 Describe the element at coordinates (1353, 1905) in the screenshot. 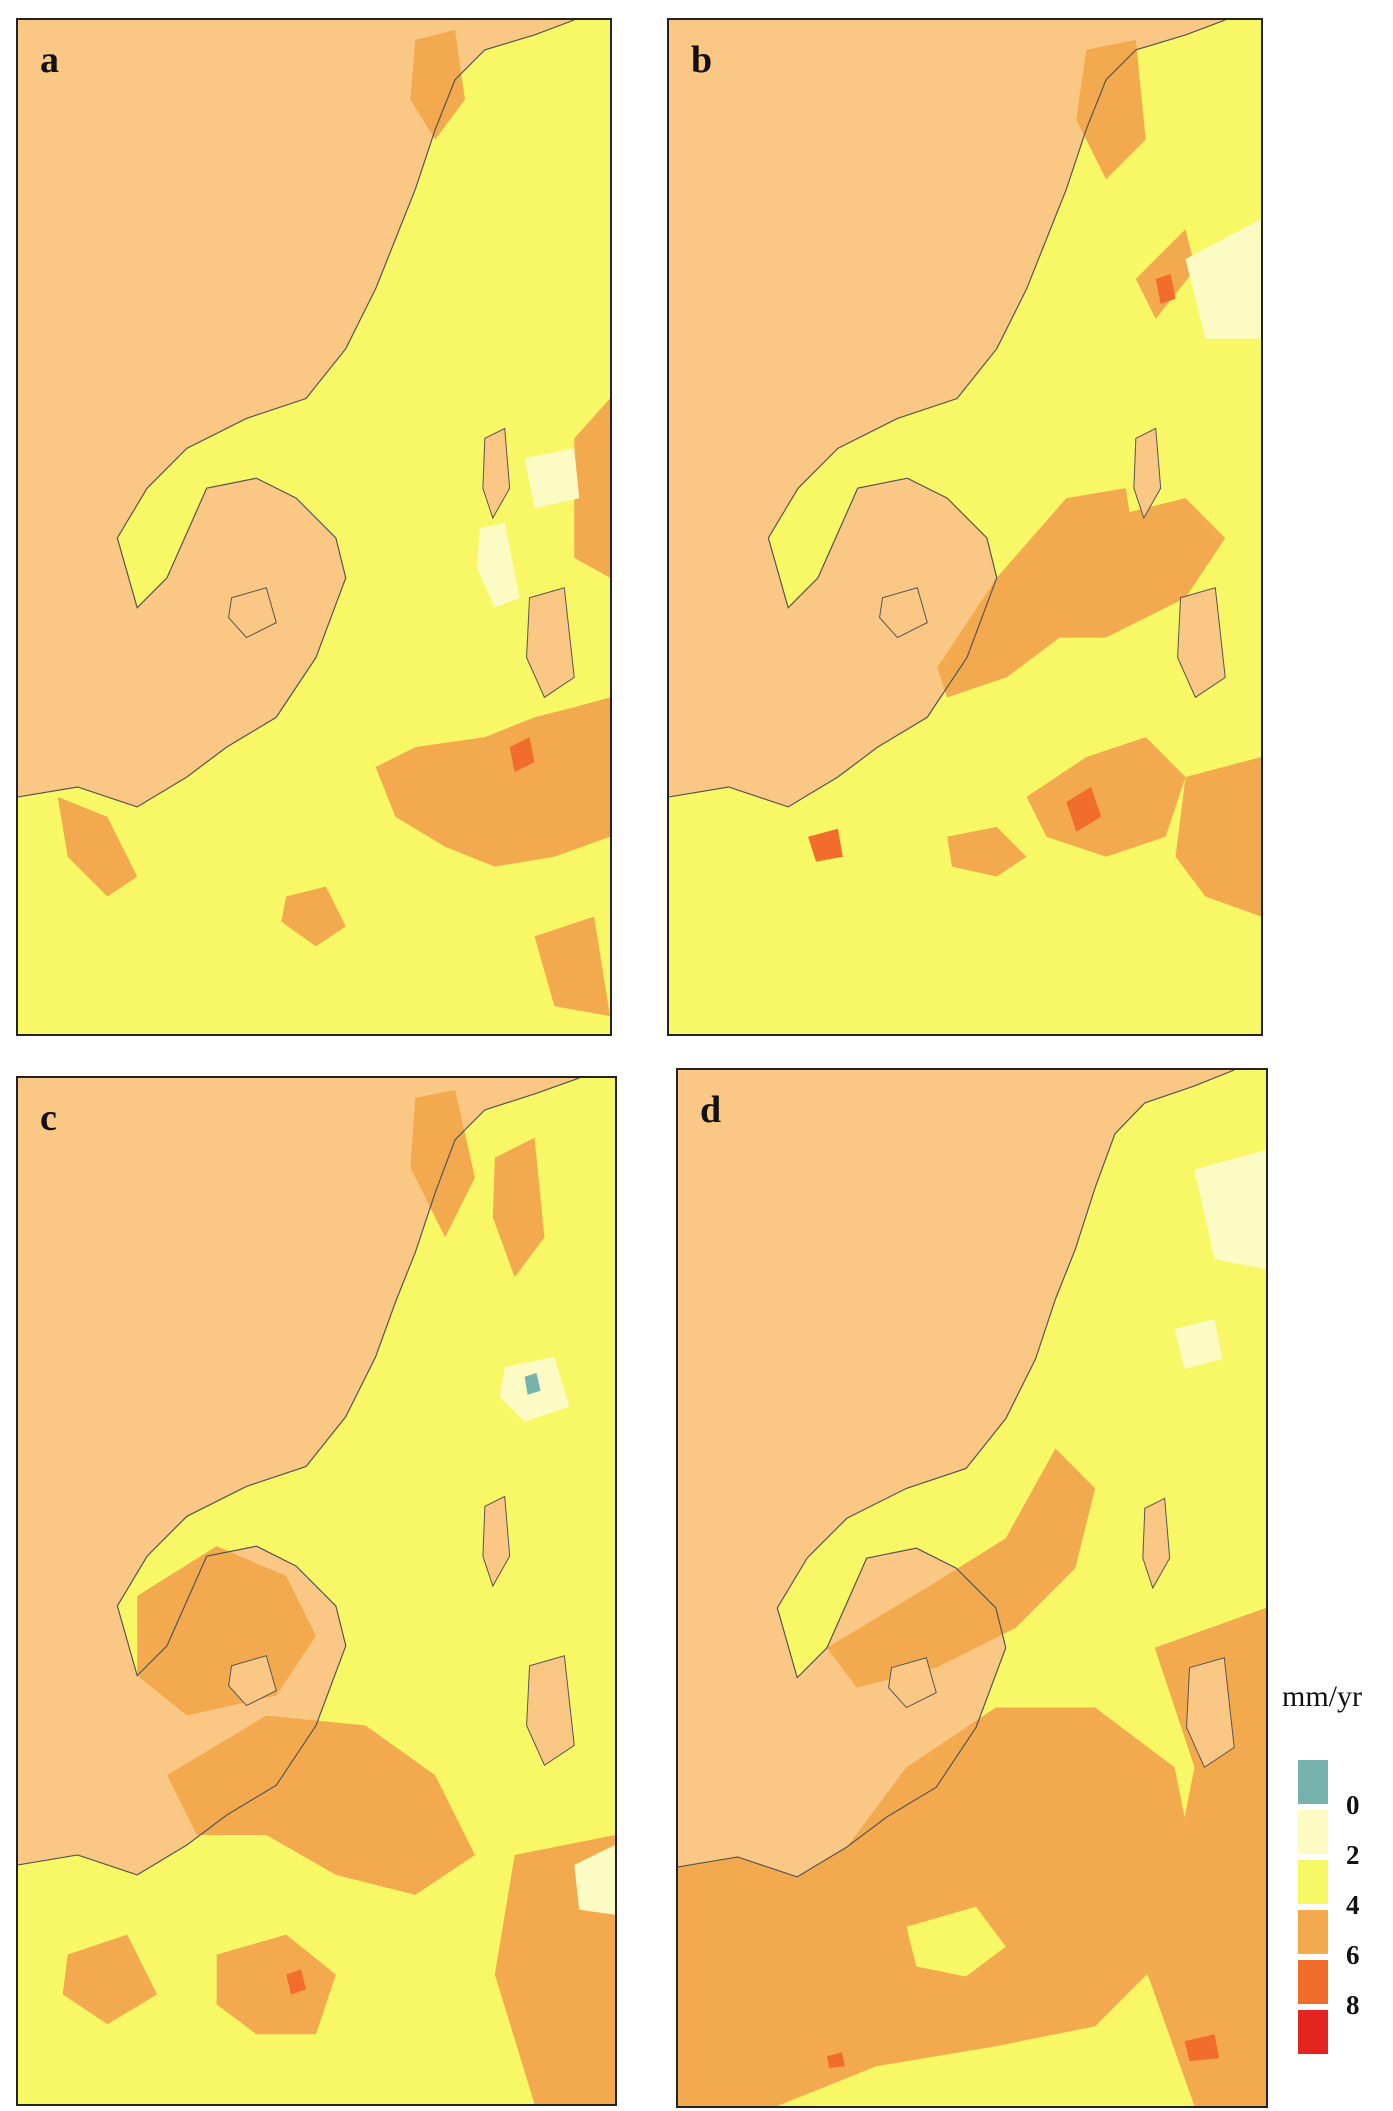

I see `legend-tick-label: 4` at that location.